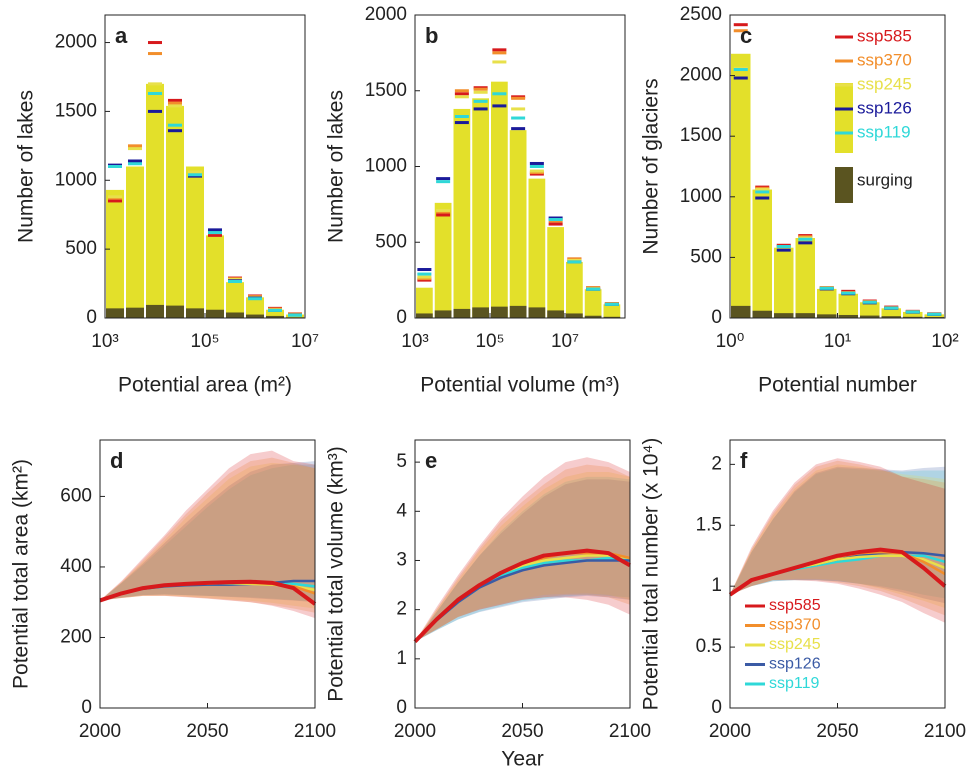 The image size is (973, 770). Describe the element at coordinates (116, 460) in the screenshot. I see `panel-label: d` at that location.